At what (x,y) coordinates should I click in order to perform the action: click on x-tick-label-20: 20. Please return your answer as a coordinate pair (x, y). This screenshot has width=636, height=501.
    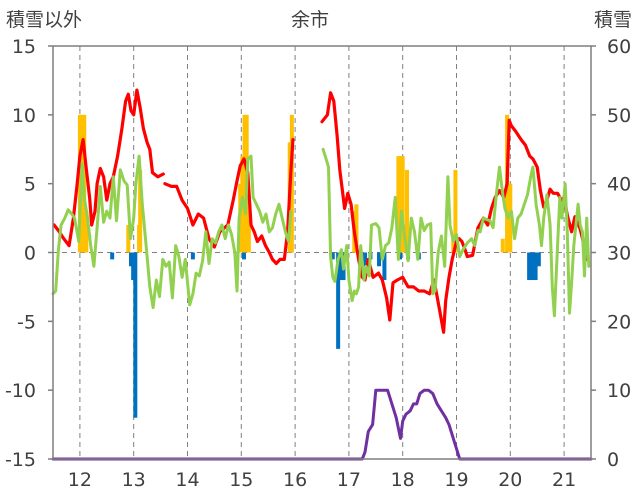
    Looking at the image, I should click on (510, 480).